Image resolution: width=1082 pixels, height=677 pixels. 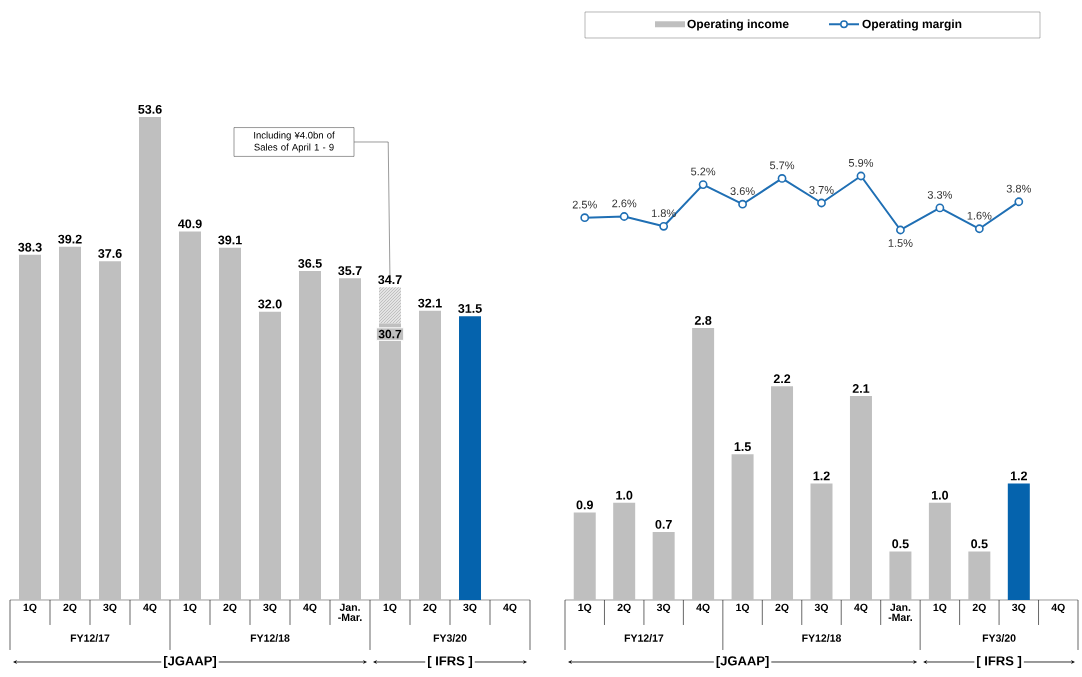 I want to click on data-label: 2.8, so click(x=703, y=320).